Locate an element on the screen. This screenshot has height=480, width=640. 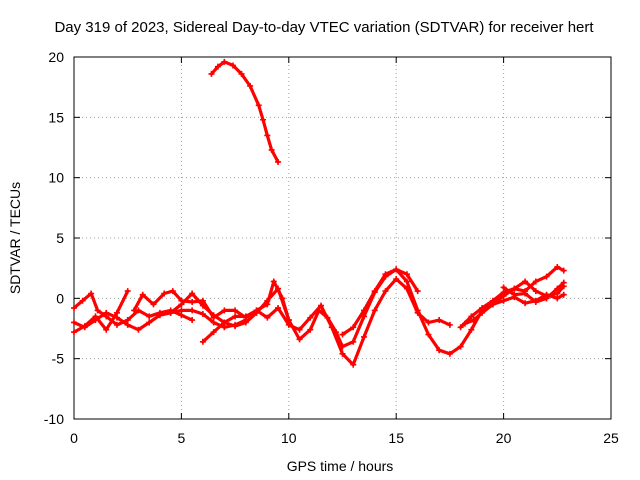
series-trace-c is located at coordinates (101, 311).